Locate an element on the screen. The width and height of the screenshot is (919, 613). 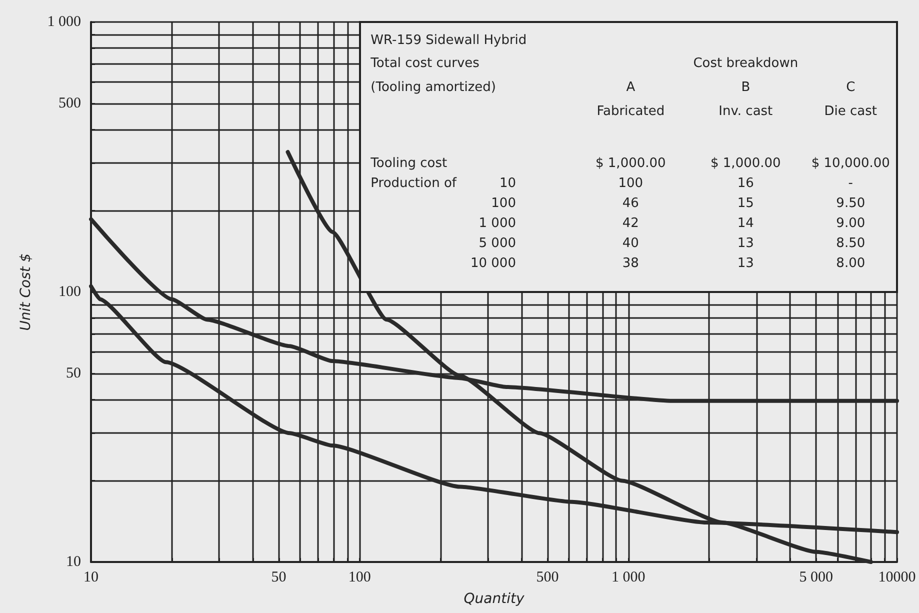
annotation: WR-159 Sidewall Hybrid is located at coordinates (448, 40).